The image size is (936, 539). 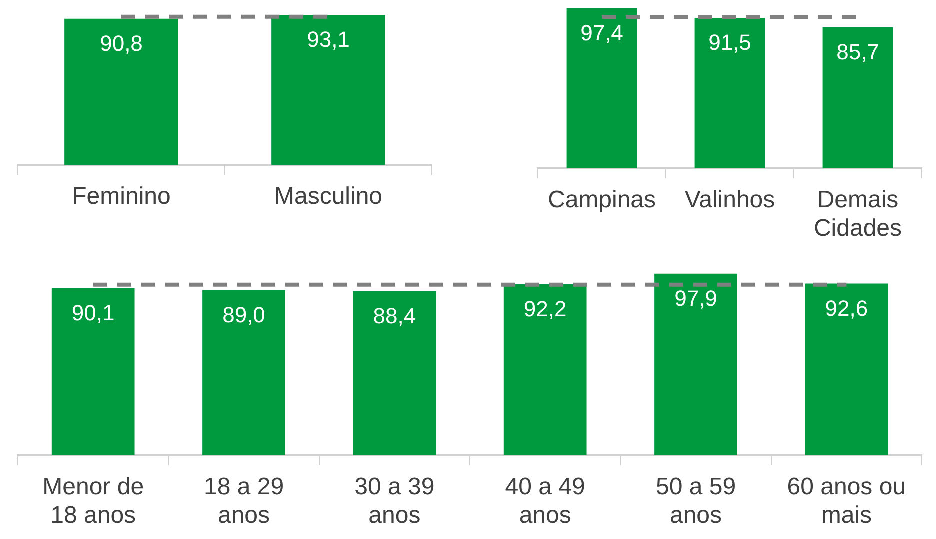 I want to click on x-tick-label: 30 a 39 anos, so click(x=394, y=501).